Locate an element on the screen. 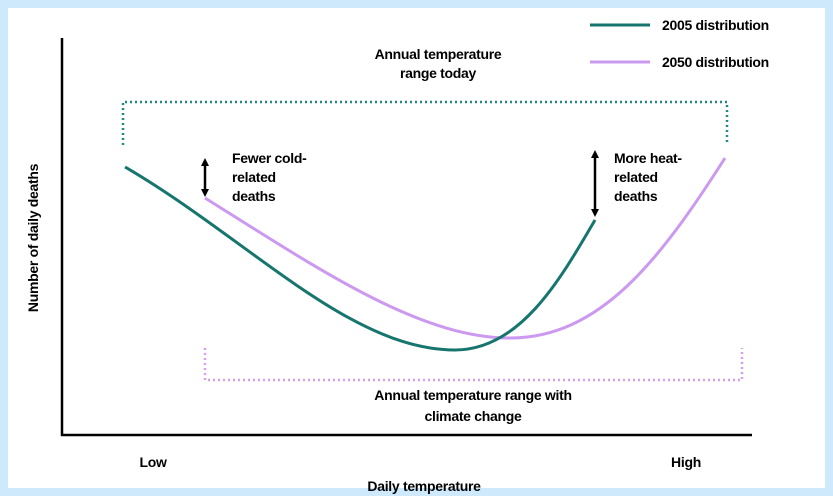  legend-label: 2005 distribution is located at coordinates (715, 25).